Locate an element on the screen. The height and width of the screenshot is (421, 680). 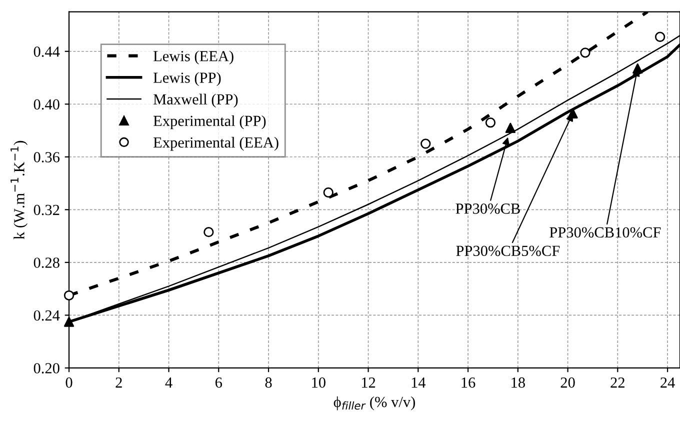
x-tick-label: 12 is located at coordinates (369, 382).